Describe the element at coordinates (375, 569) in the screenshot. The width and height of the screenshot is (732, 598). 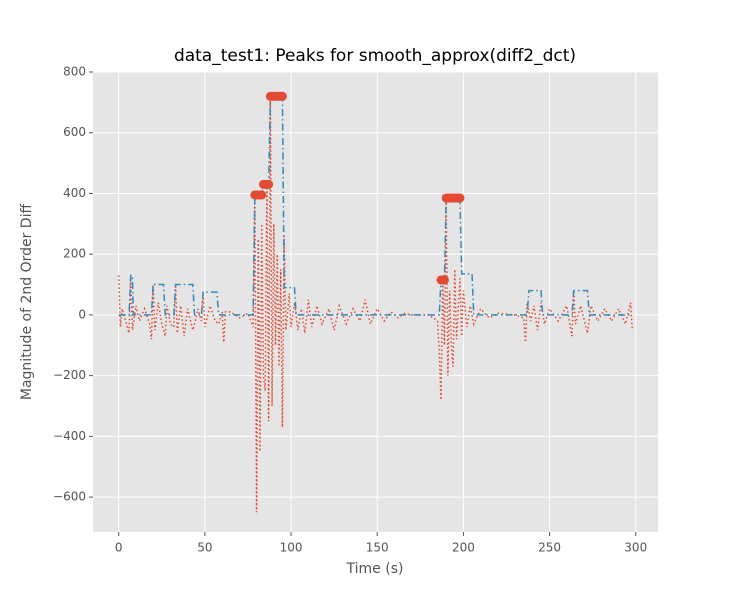
I see `x-axis-label: Time (s)` at that location.